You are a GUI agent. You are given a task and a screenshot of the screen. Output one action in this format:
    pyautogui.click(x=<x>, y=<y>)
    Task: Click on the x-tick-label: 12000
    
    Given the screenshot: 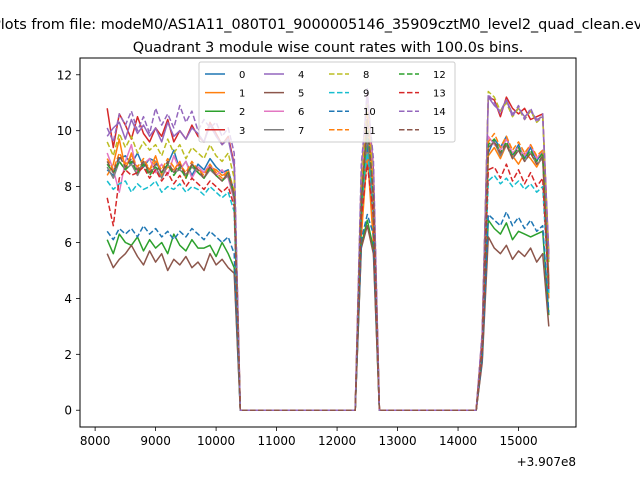 What is the action you would take?
    pyautogui.click(x=337, y=441)
    